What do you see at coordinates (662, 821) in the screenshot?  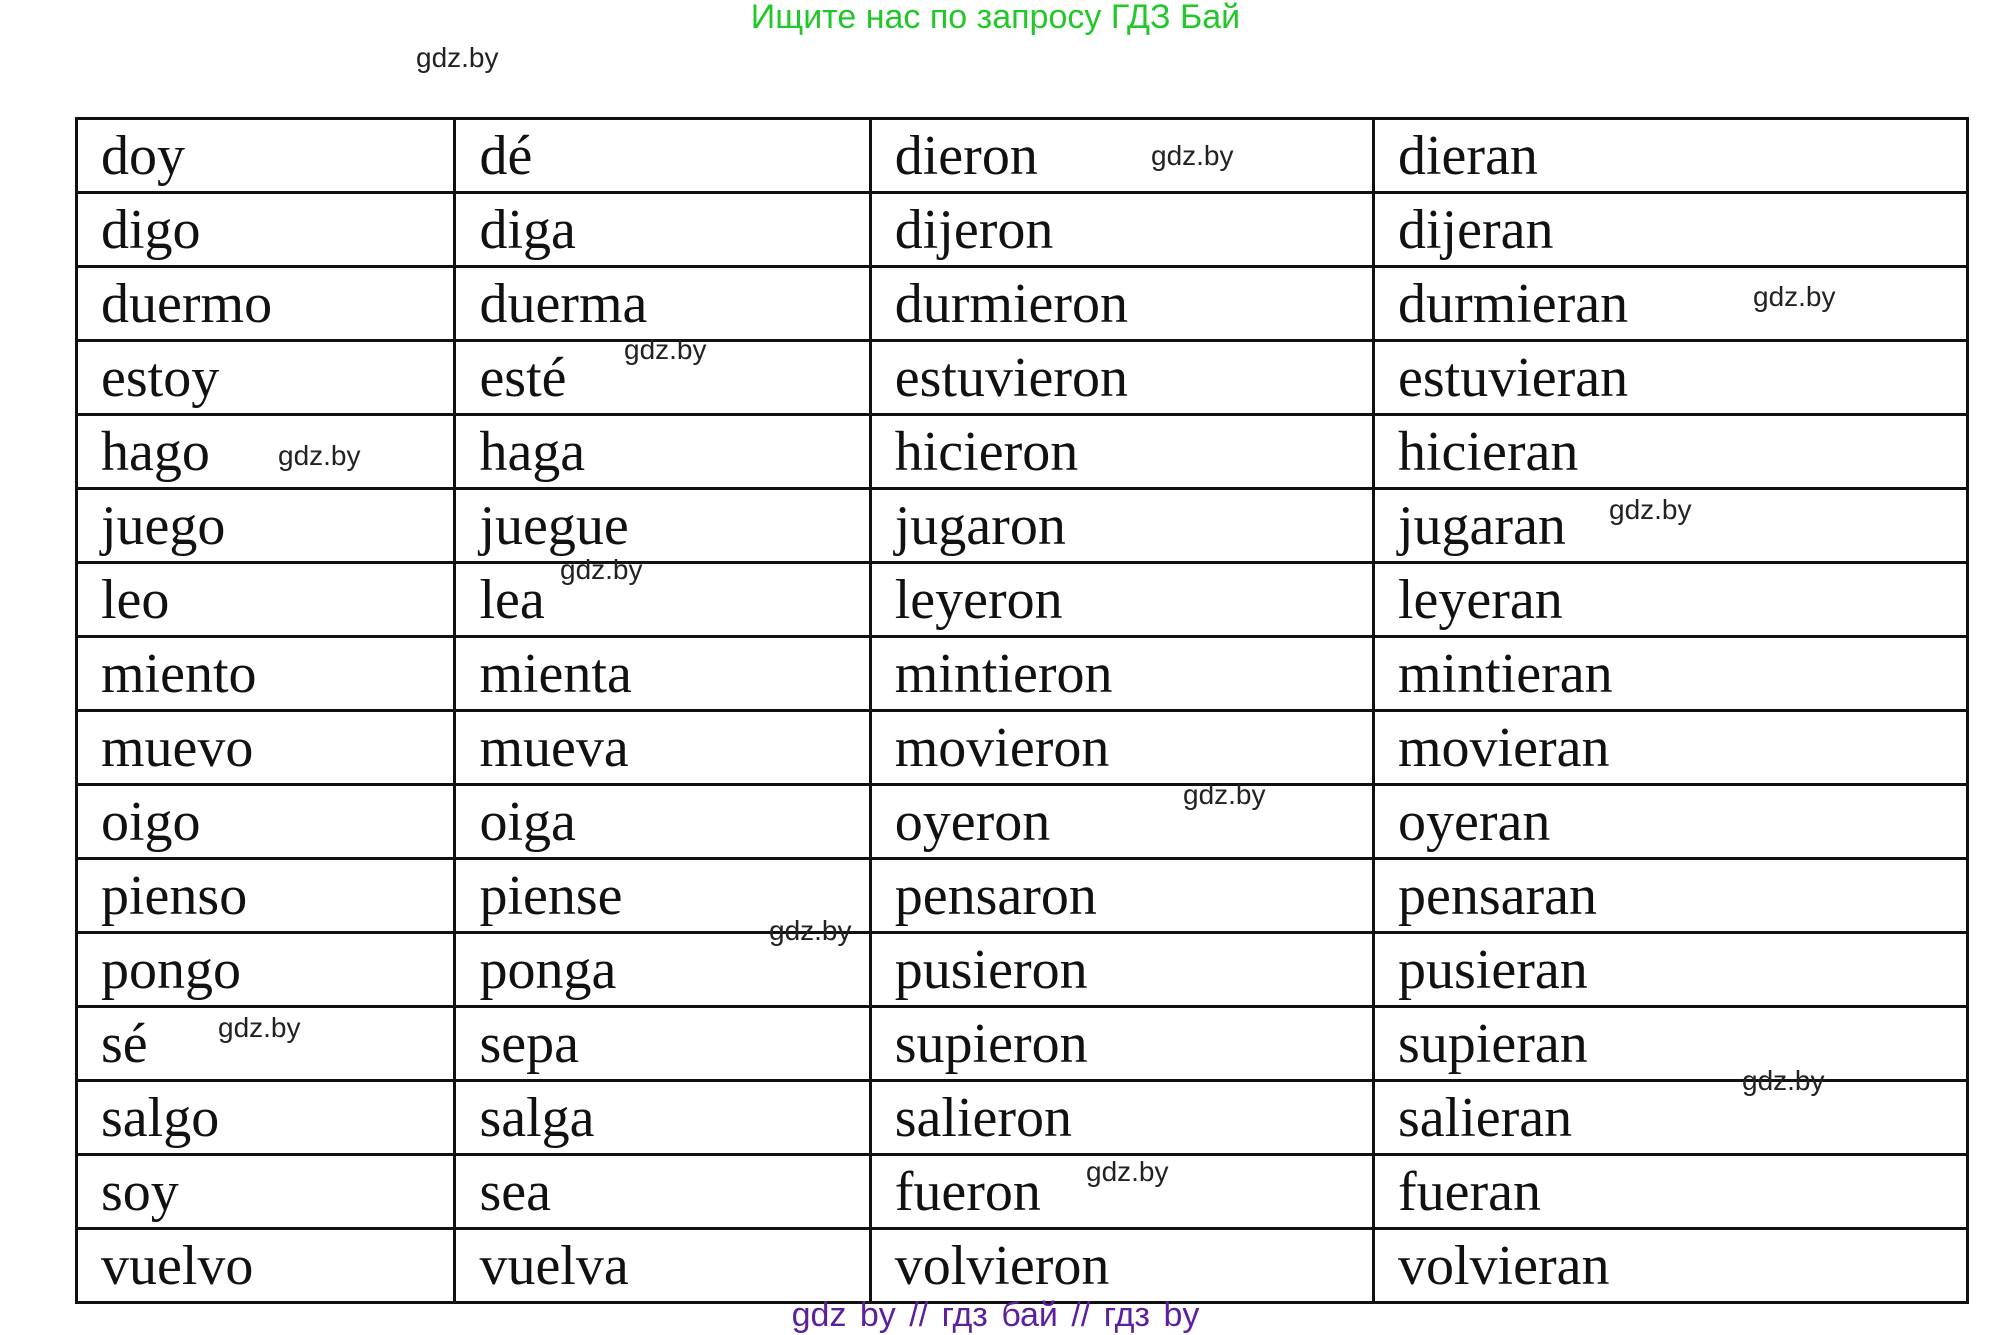 I see `table-cell: oiga` at bounding box center [662, 821].